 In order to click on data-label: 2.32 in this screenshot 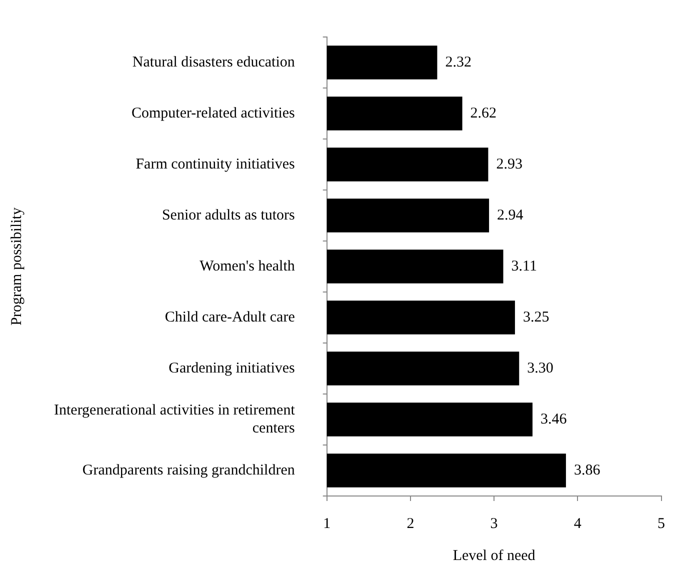, I will do `click(458, 62)`.